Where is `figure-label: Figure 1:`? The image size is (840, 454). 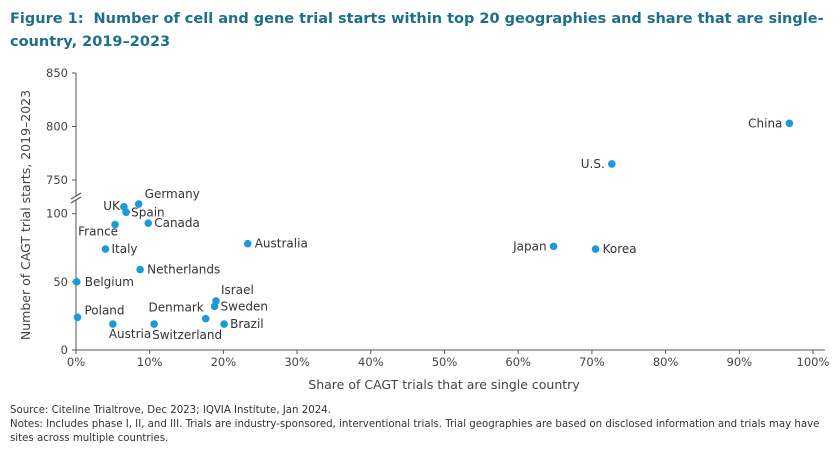 figure-label: Figure 1: is located at coordinates (47, 19).